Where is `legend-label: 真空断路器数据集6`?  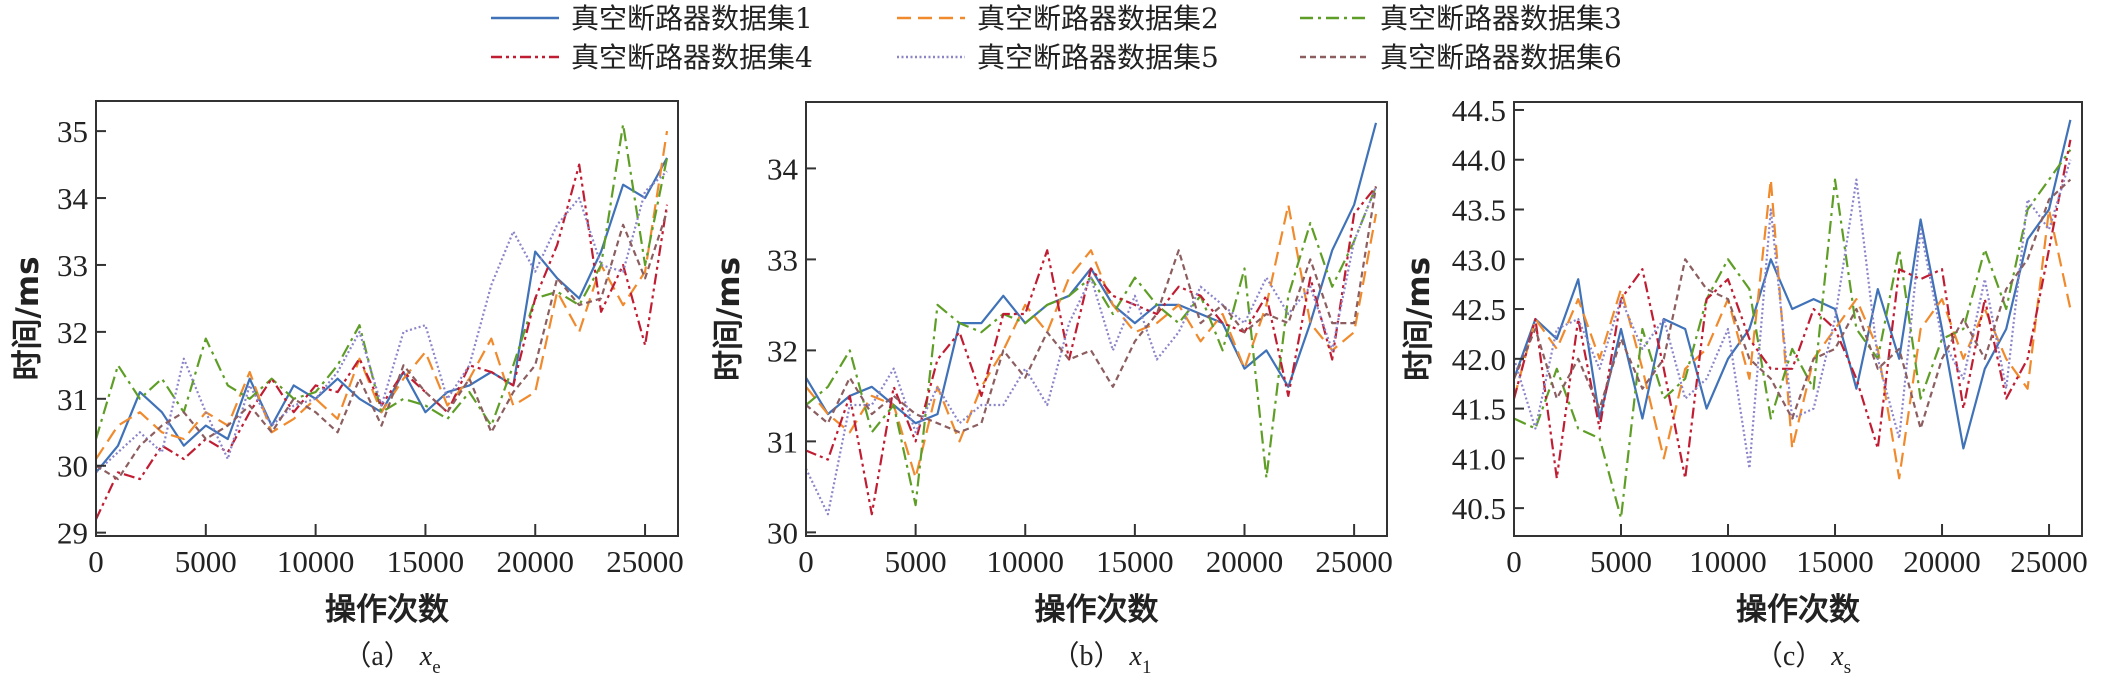
legend-label: 真空断路器数据集6 is located at coordinates (1501, 57).